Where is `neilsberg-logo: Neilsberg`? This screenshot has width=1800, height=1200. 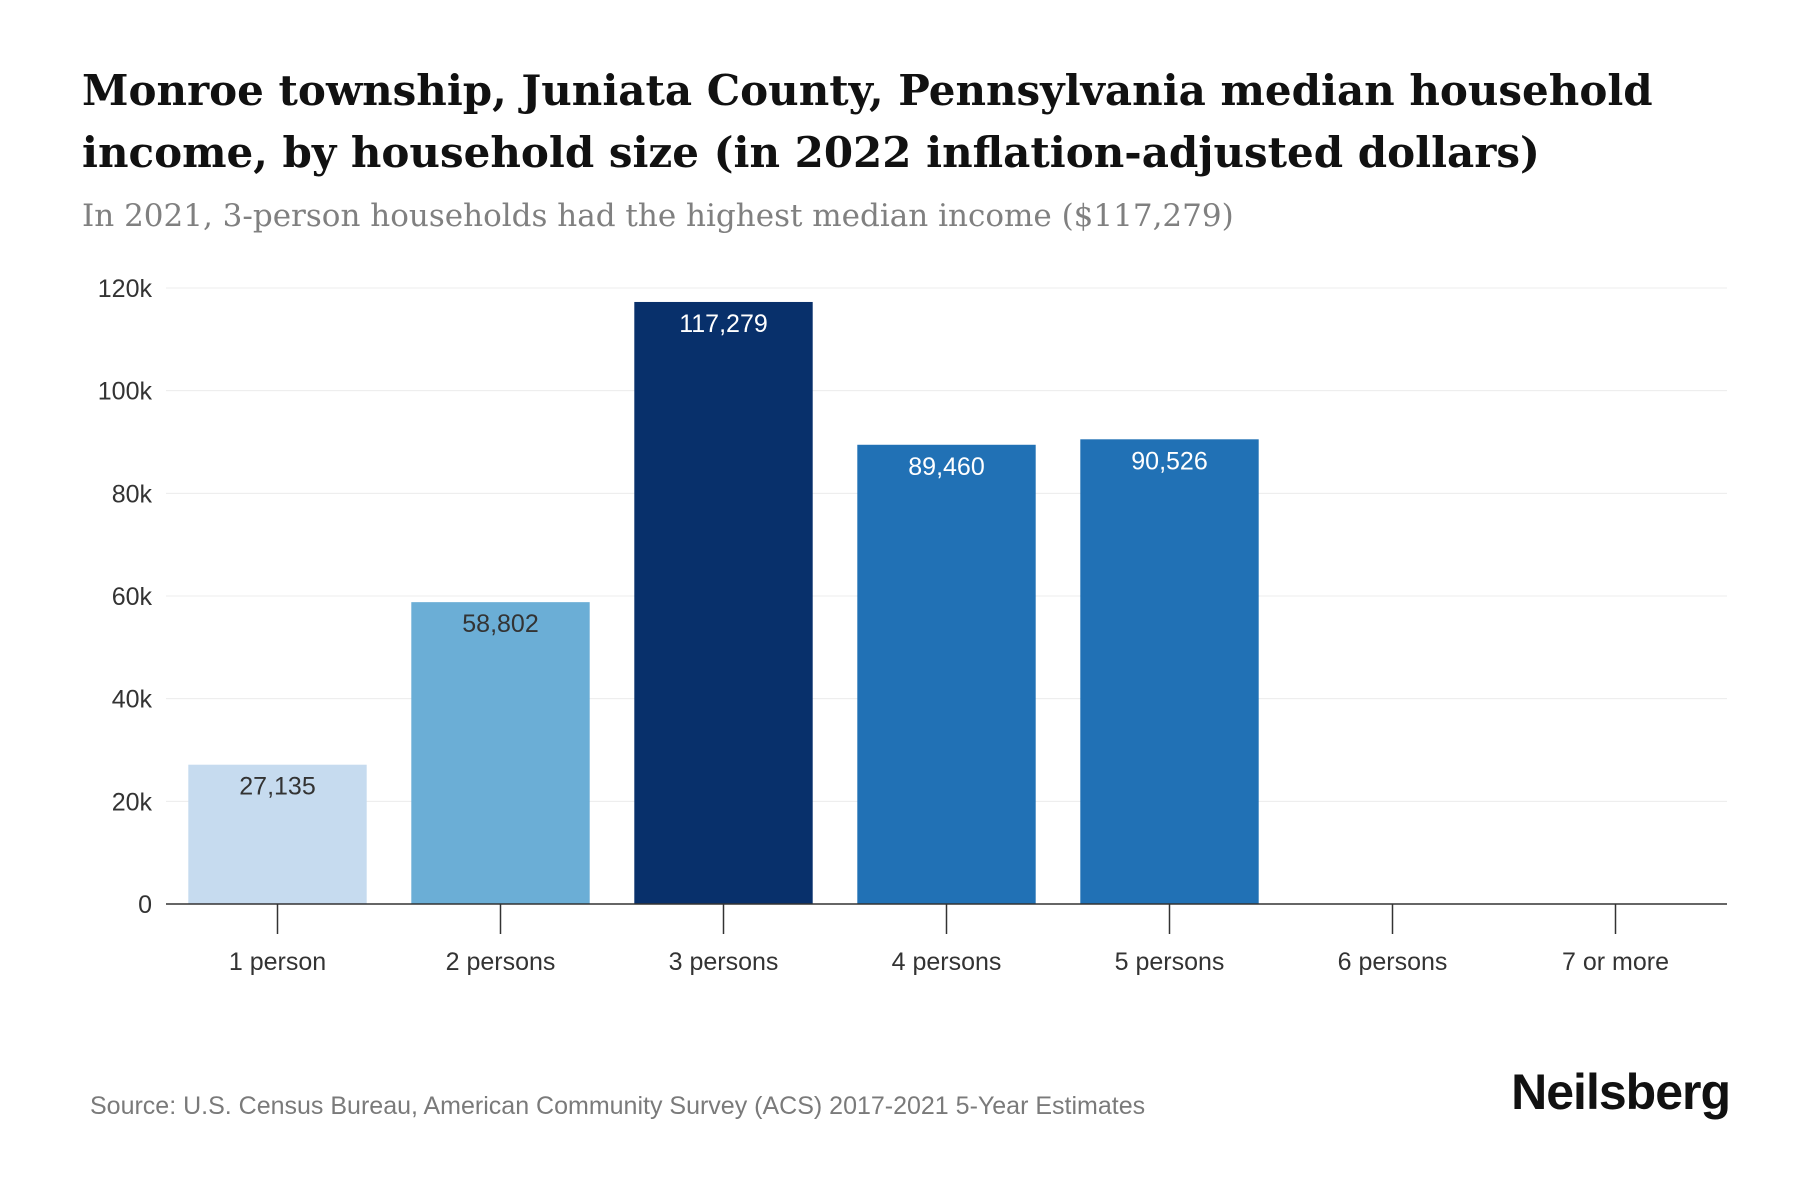
neilsberg-logo: Neilsberg is located at coordinates (1621, 1092).